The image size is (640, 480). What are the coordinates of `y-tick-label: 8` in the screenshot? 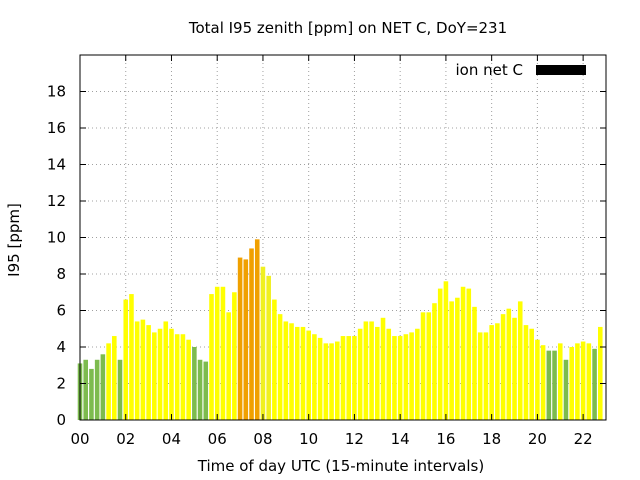 It's located at (61, 274).